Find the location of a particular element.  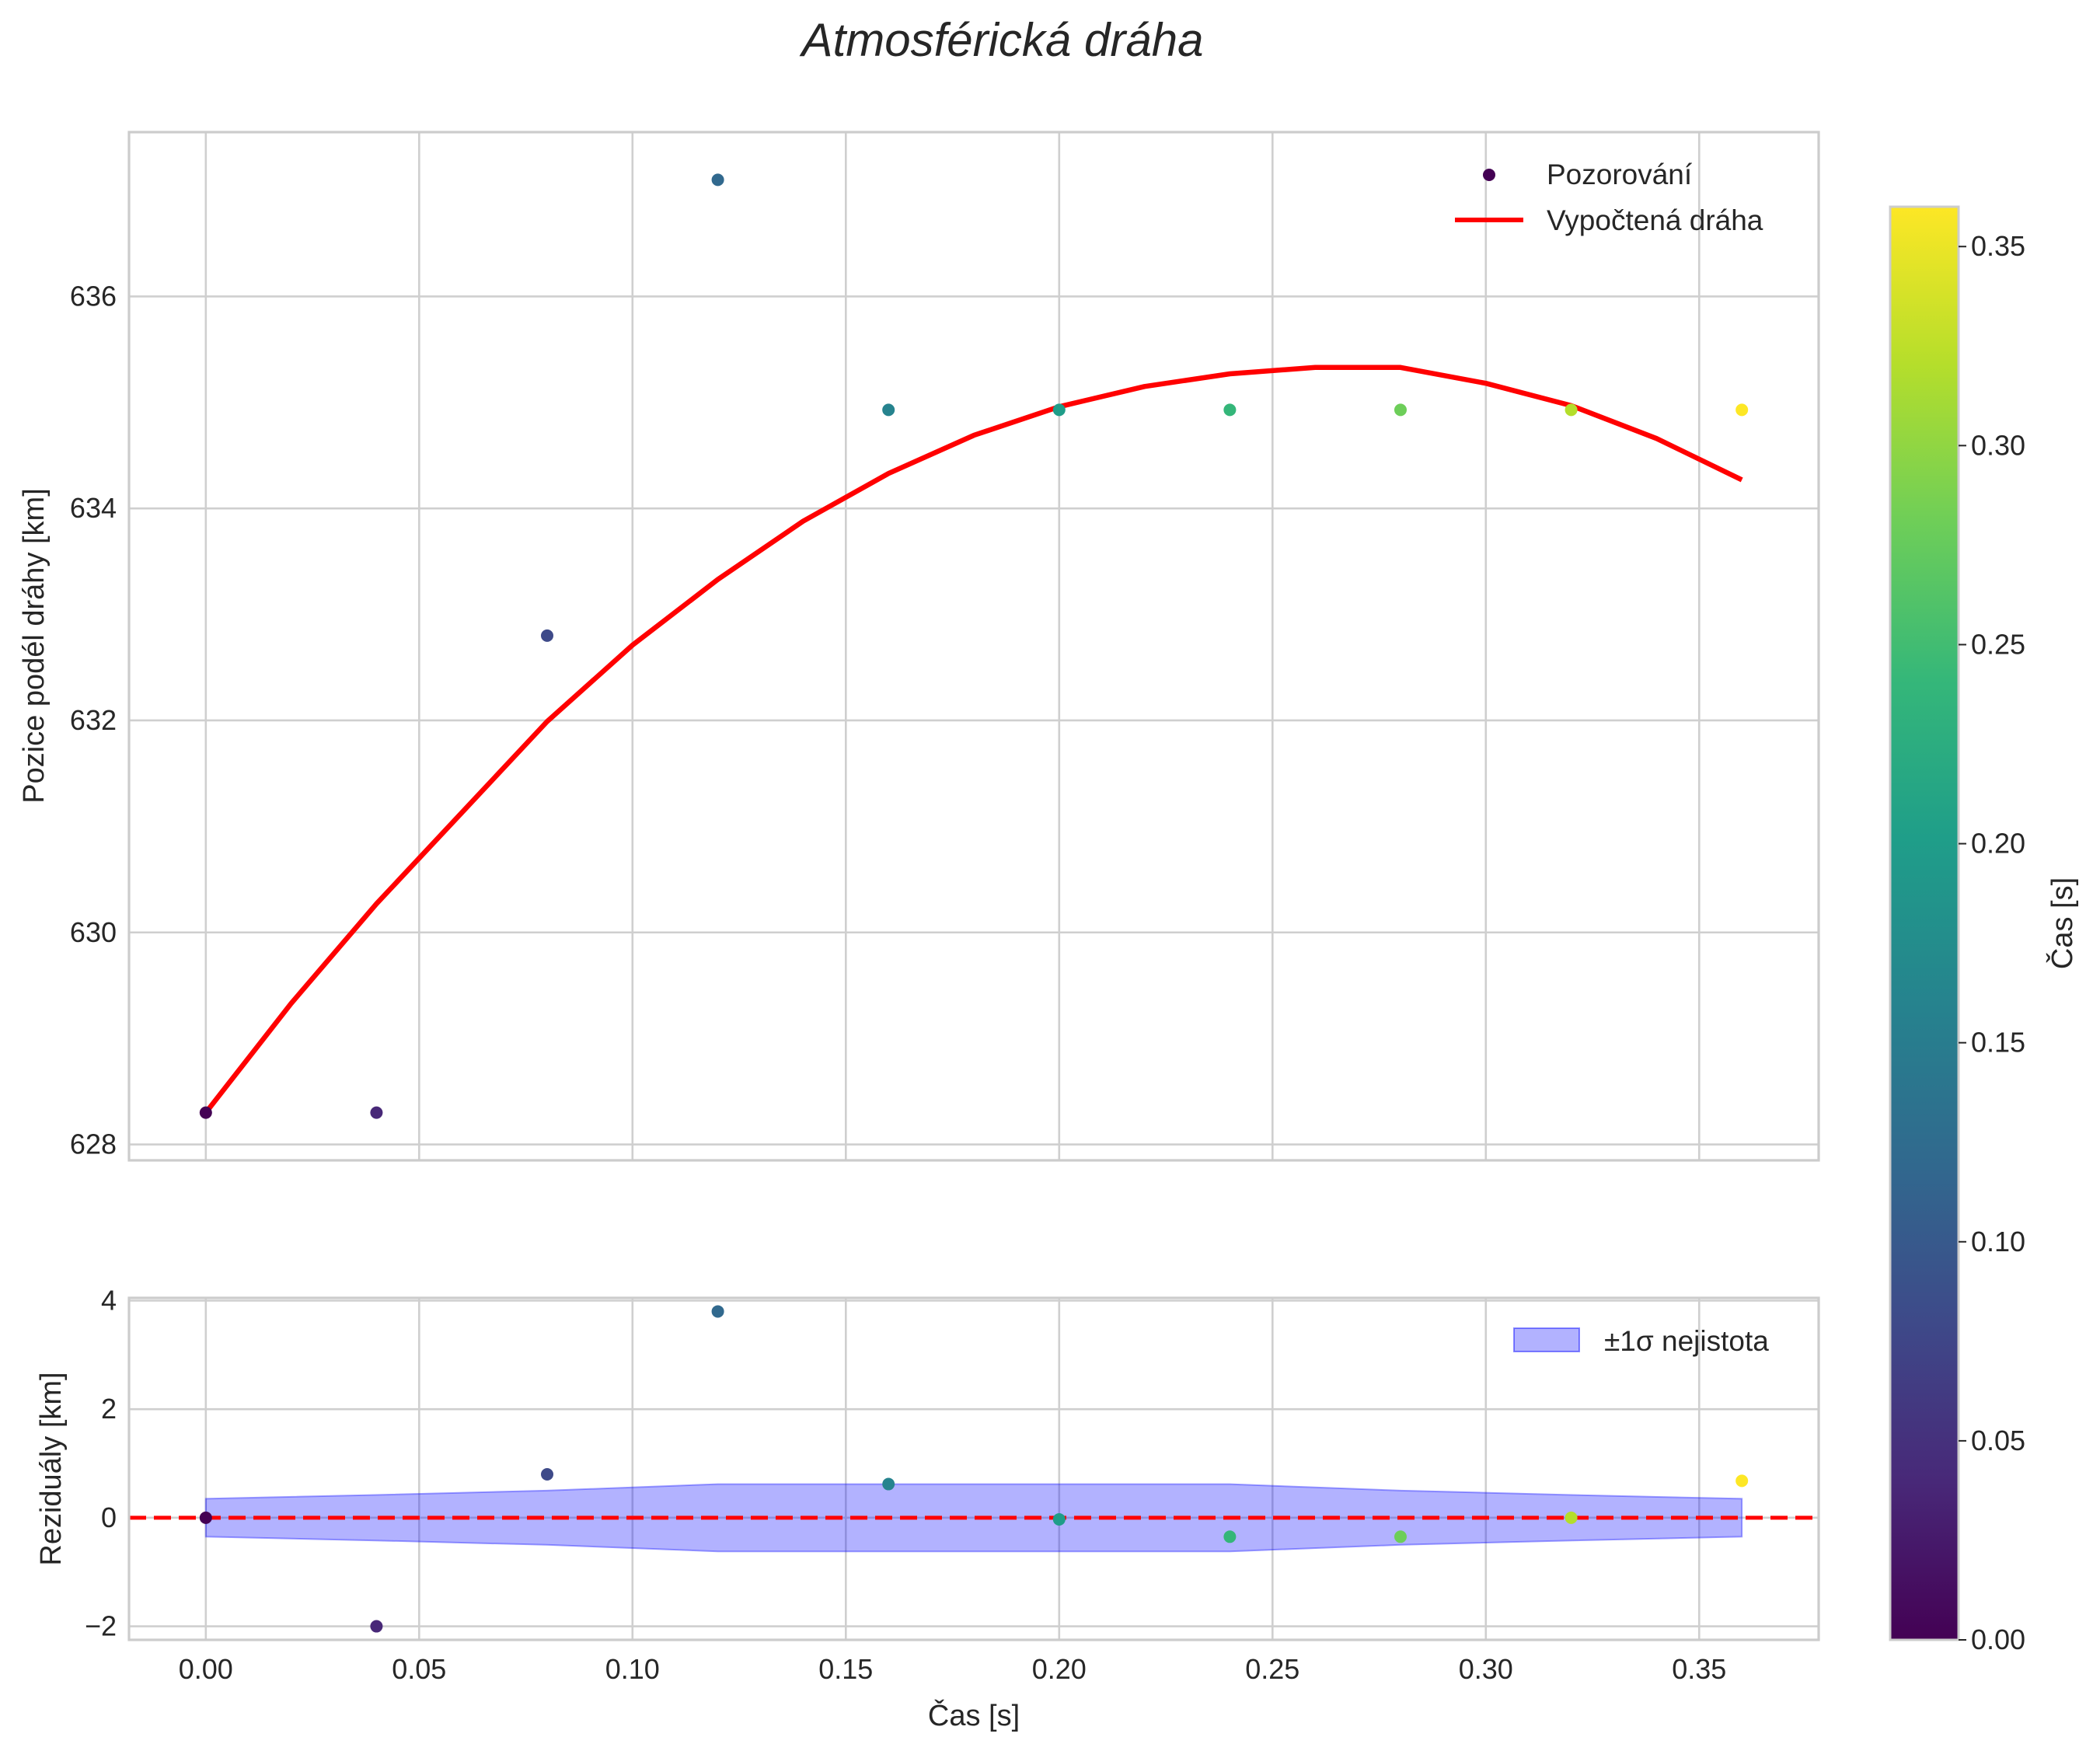

colorbar-tick-label: 0.15 is located at coordinates (1998, 1043).